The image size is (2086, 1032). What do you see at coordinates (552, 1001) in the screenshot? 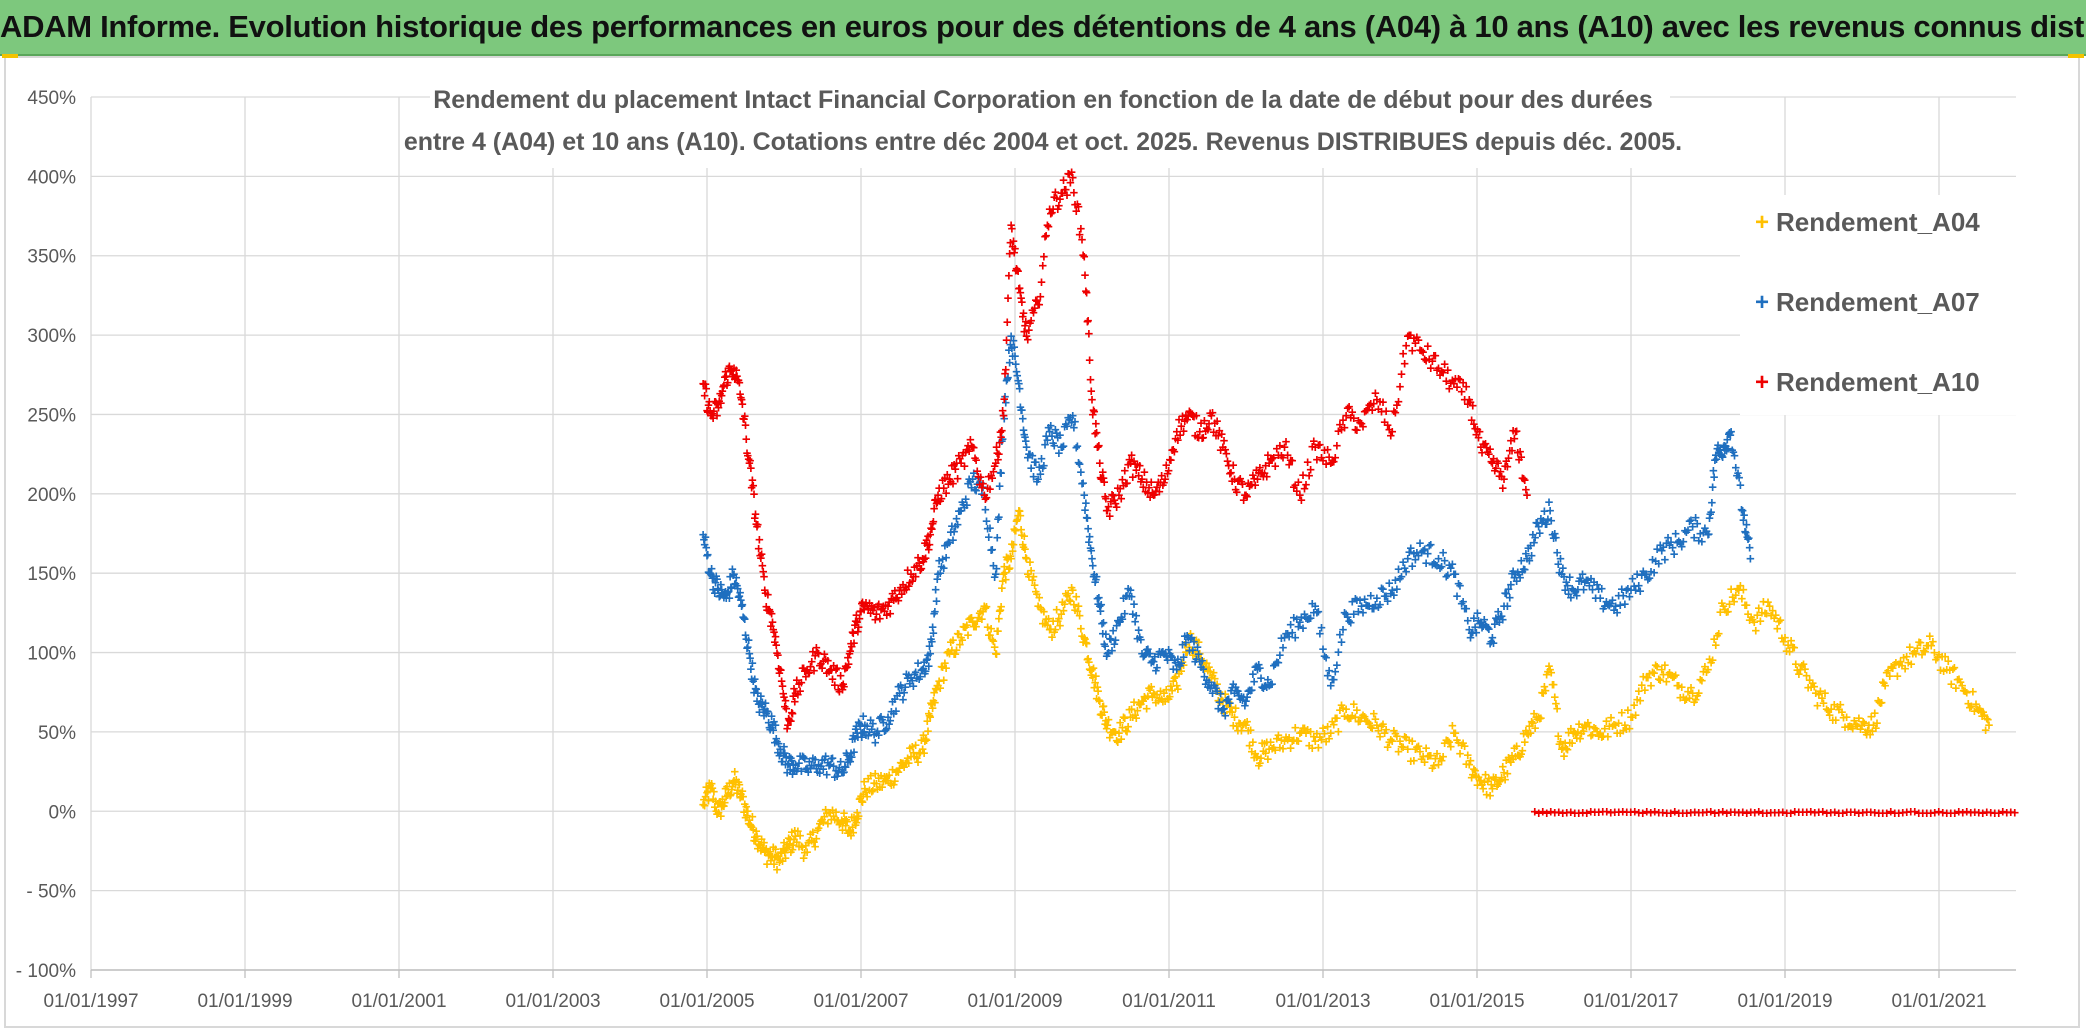
I see `x-tick-label-3: 01/01/2003` at bounding box center [552, 1001].